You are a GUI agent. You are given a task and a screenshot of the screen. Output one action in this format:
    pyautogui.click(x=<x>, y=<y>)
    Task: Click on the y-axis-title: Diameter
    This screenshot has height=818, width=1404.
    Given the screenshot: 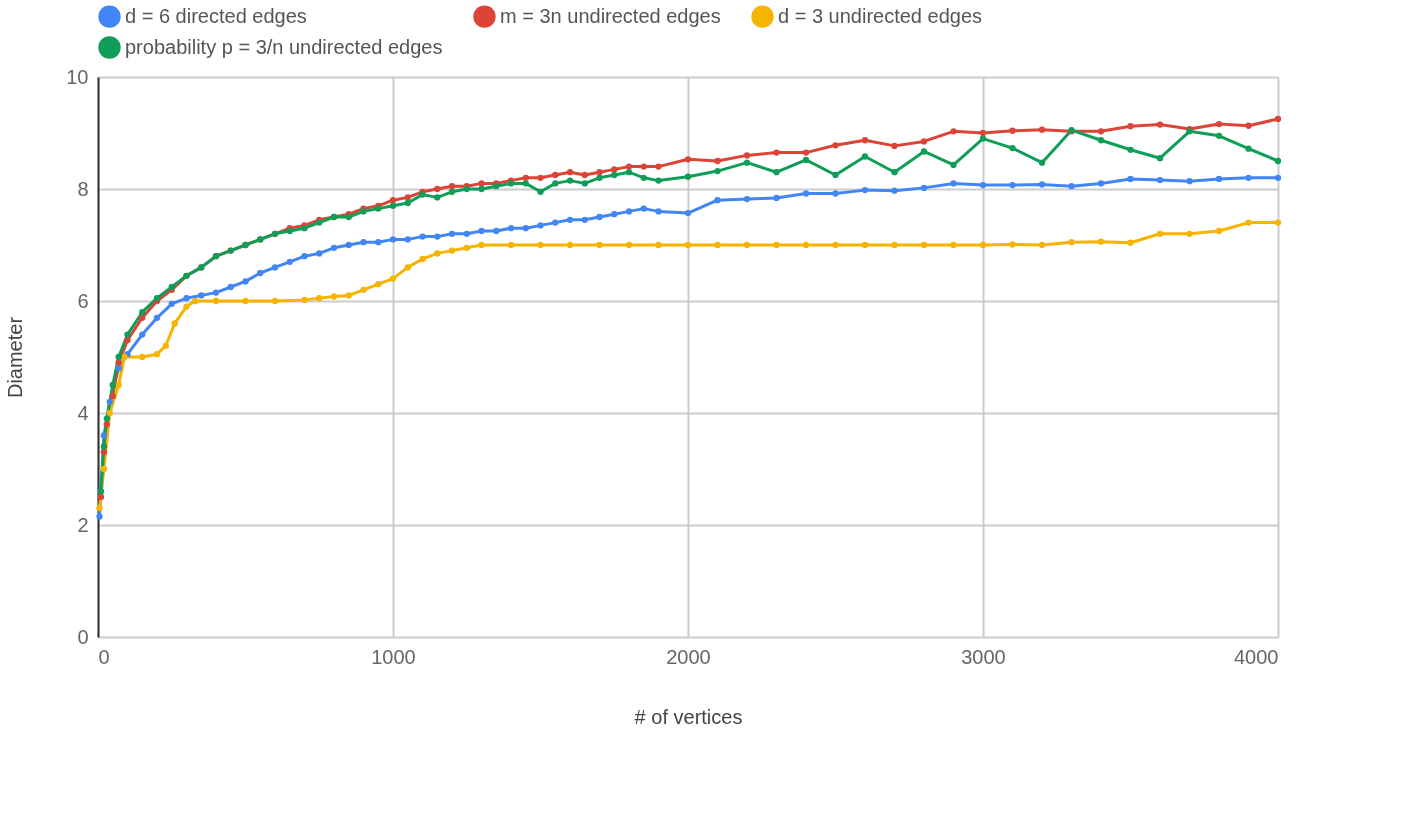 What is the action you would take?
    pyautogui.click(x=15, y=357)
    